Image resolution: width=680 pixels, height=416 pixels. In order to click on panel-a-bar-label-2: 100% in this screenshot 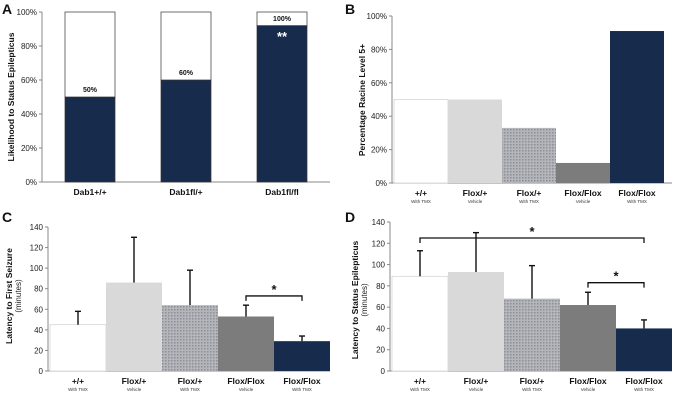, I will do `click(282, 19)`.